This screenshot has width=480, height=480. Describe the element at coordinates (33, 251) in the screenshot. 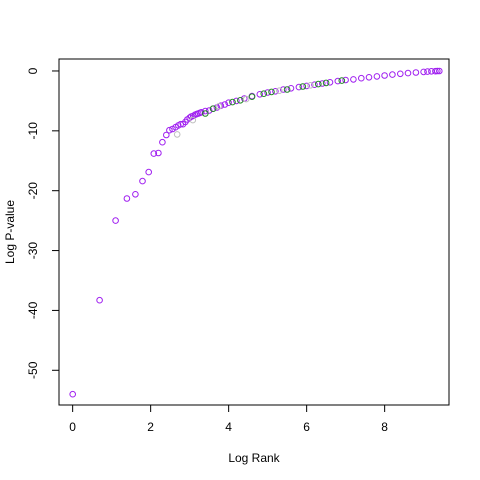

I see `y-tick-label: -30` at that location.